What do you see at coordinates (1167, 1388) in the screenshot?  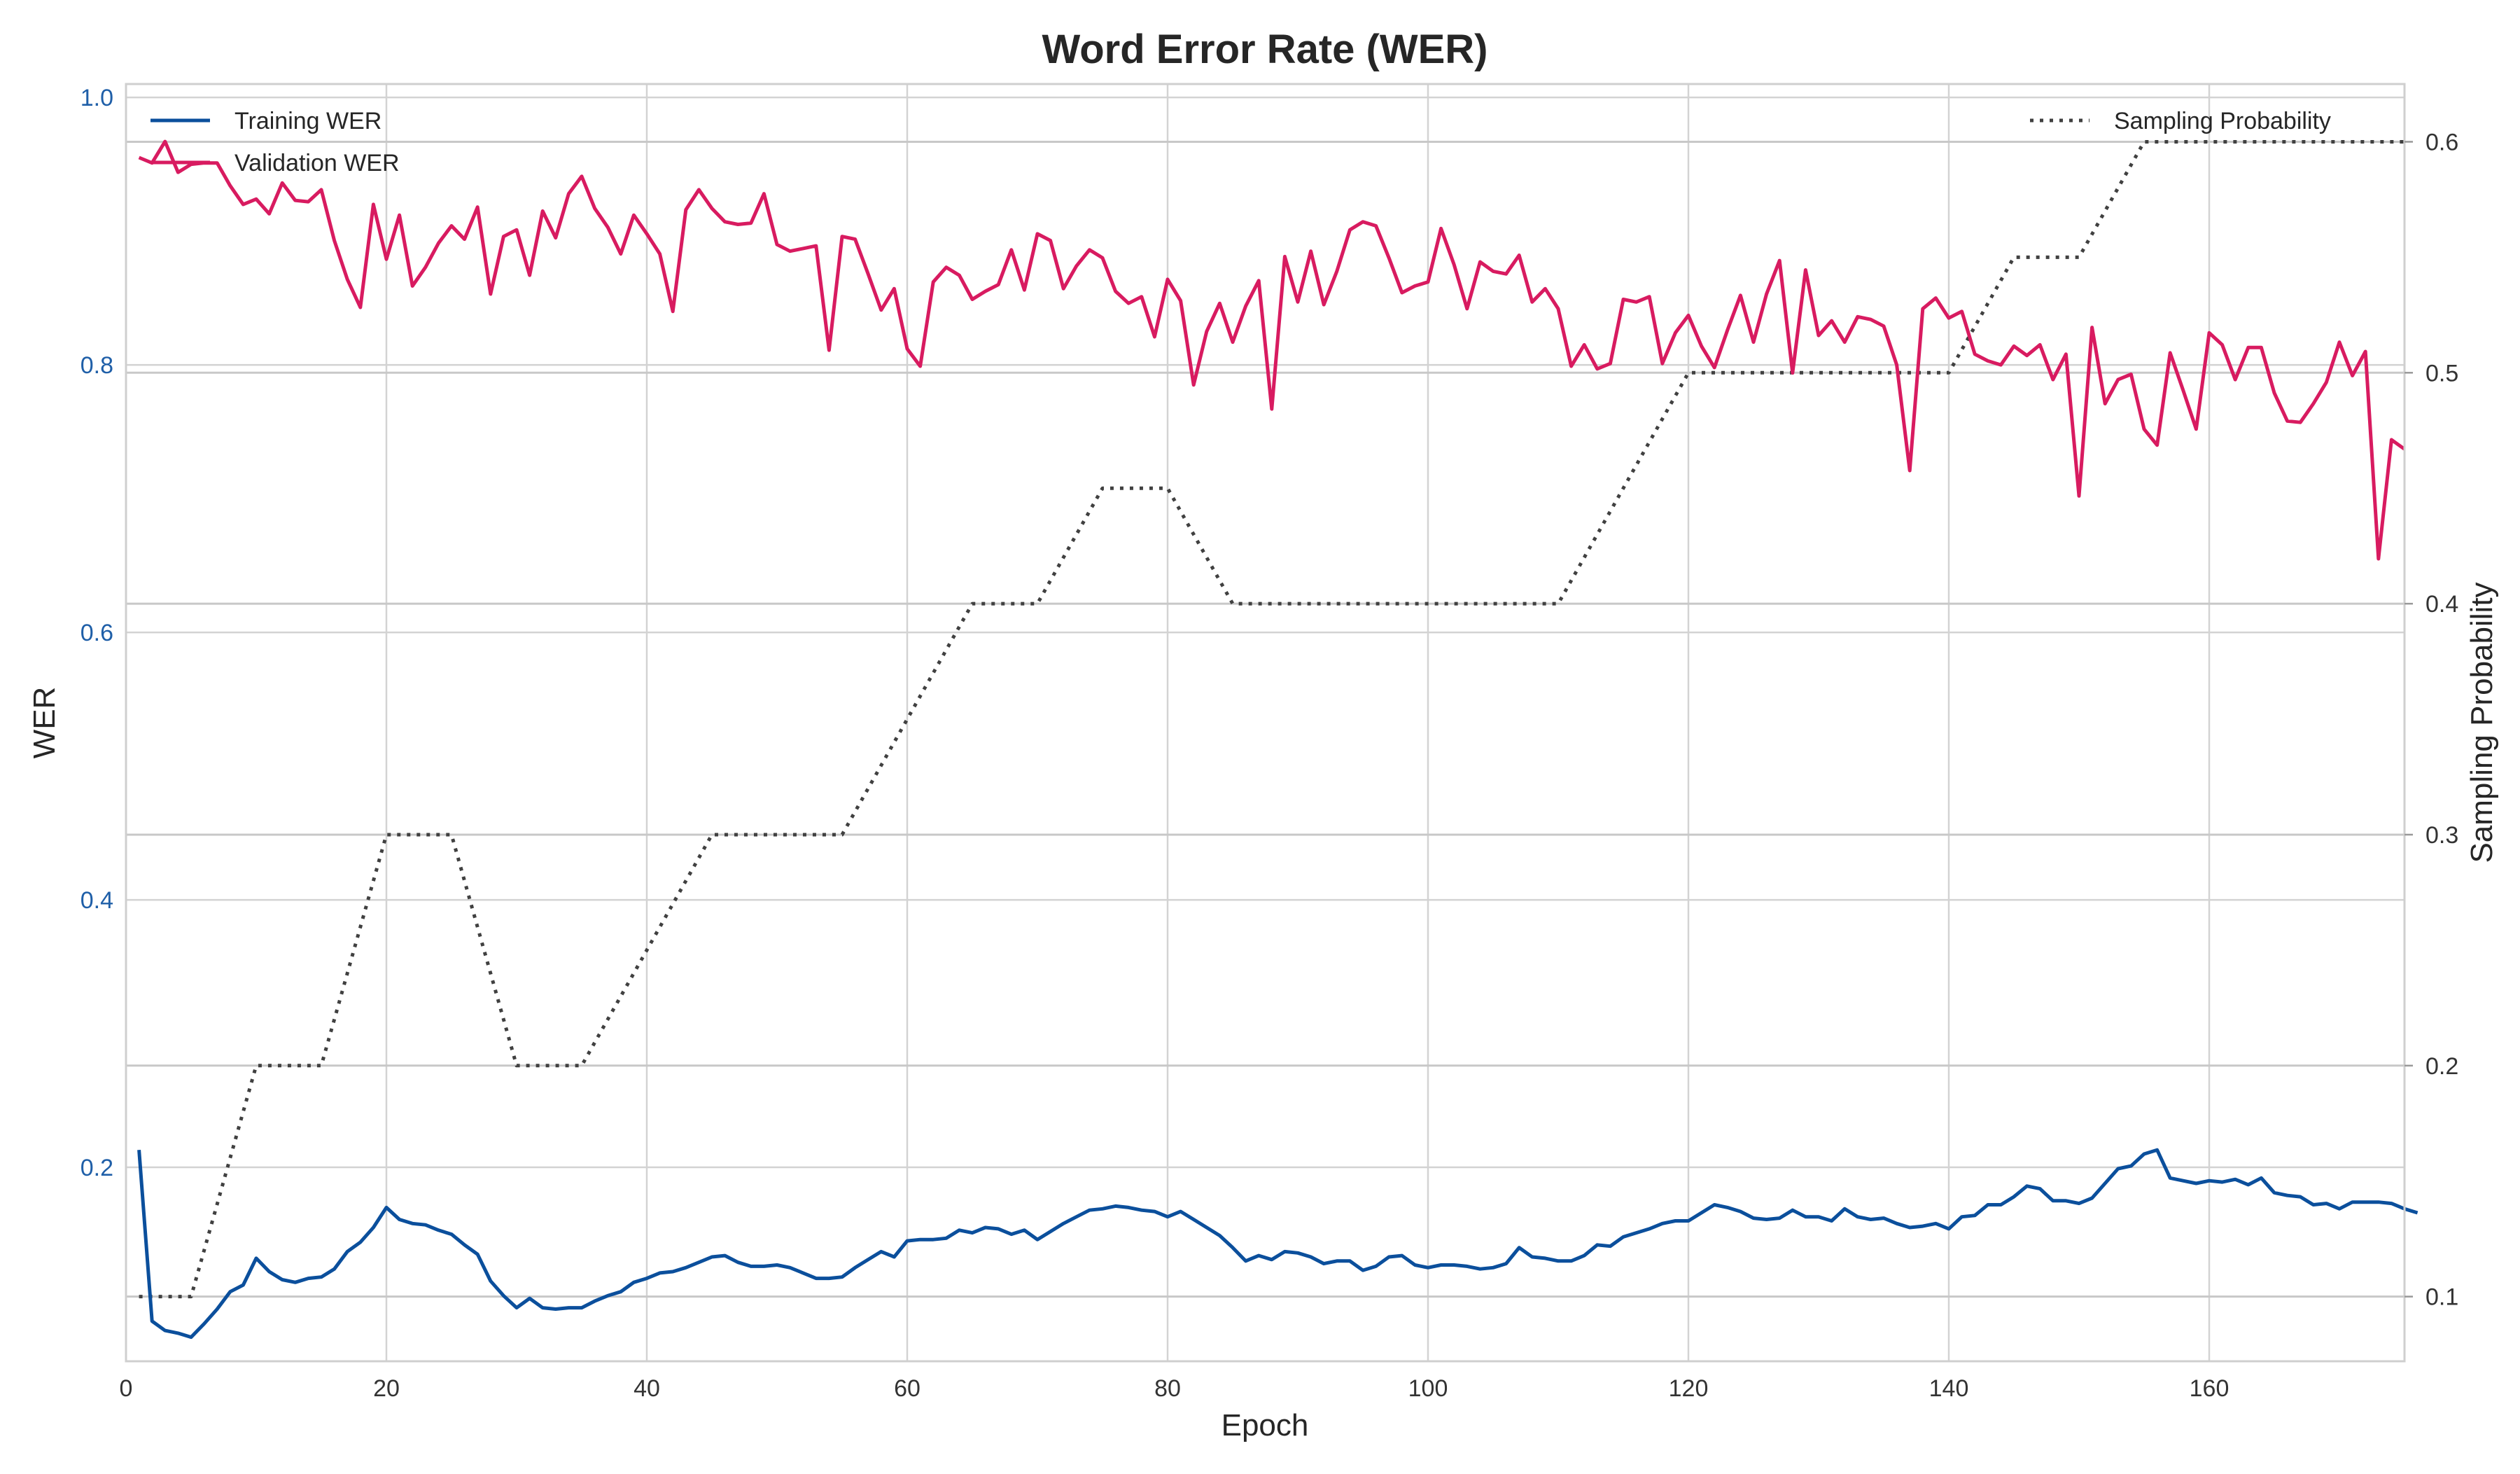 I see `x-tick-label: 80` at bounding box center [1167, 1388].